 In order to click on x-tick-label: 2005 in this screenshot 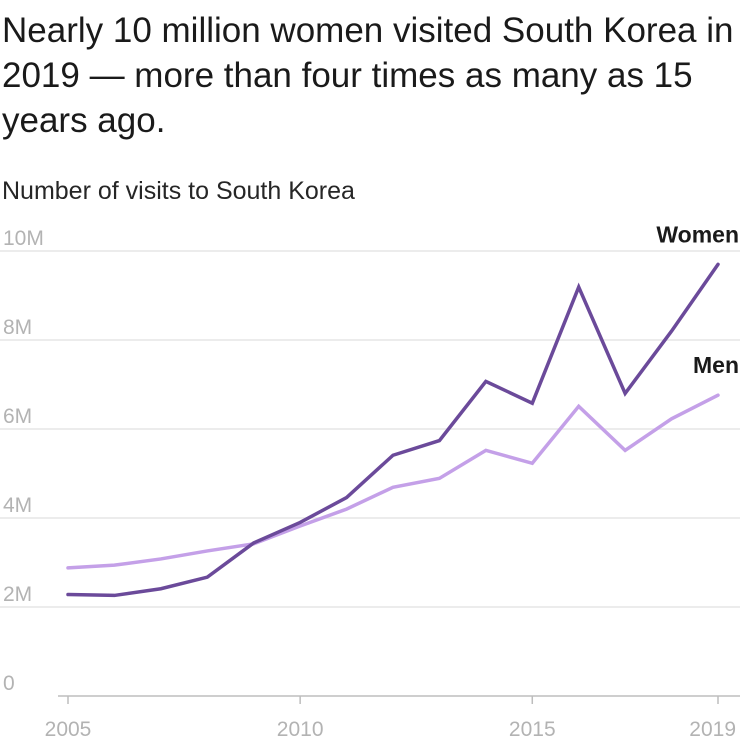, I will do `click(68, 729)`.